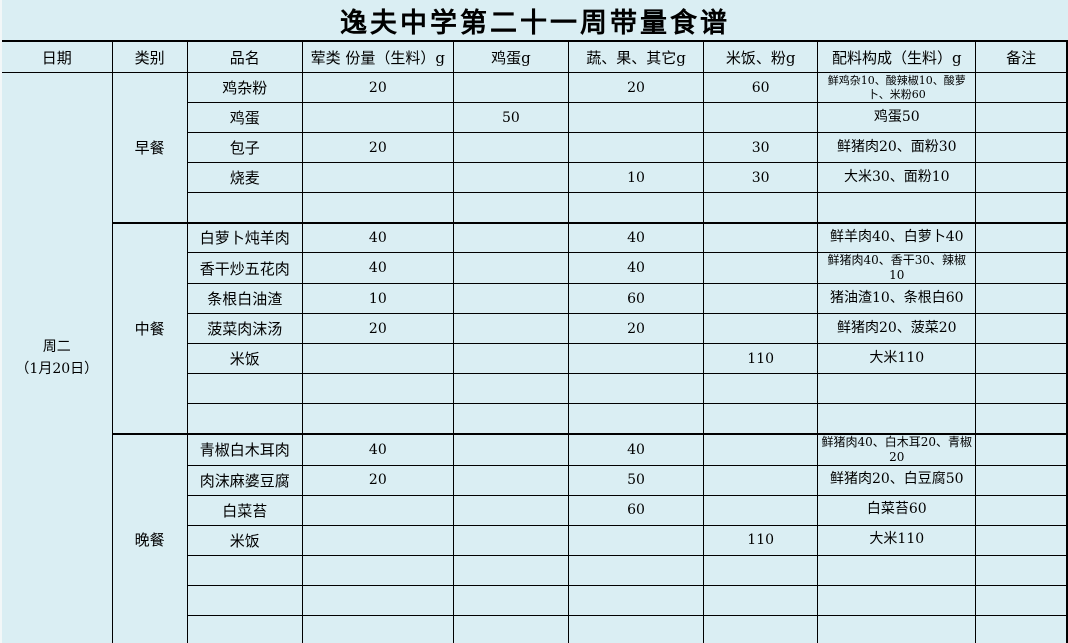 This screenshot has height=643, width=1068. What do you see at coordinates (761, 56) in the screenshot?
I see `col-header-rice: 米饭、粉g` at bounding box center [761, 56].